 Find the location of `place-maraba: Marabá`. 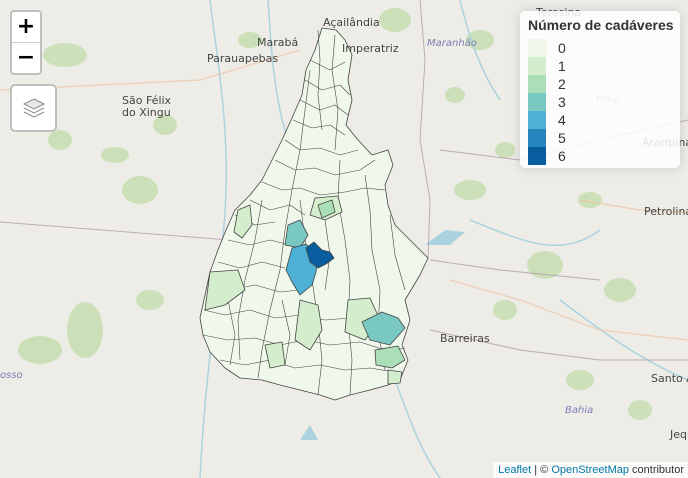

place-maraba: Marabá is located at coordinates (277, 42).